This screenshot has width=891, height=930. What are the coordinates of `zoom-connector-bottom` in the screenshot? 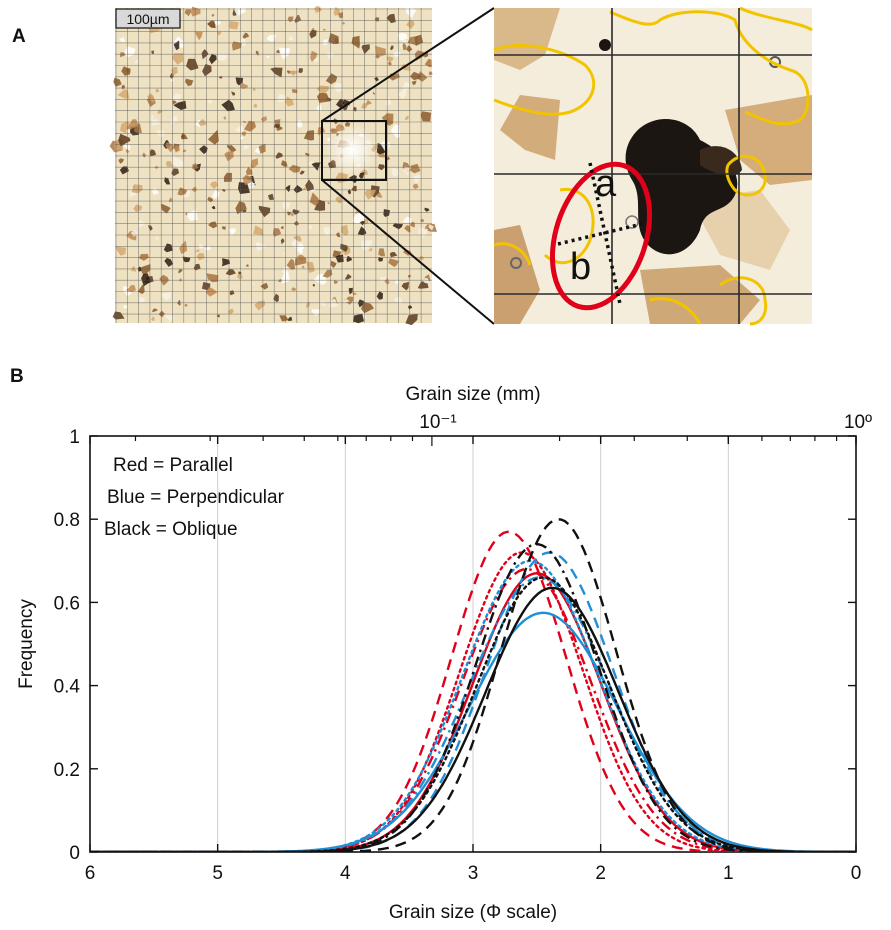 It's located at (408, 252).